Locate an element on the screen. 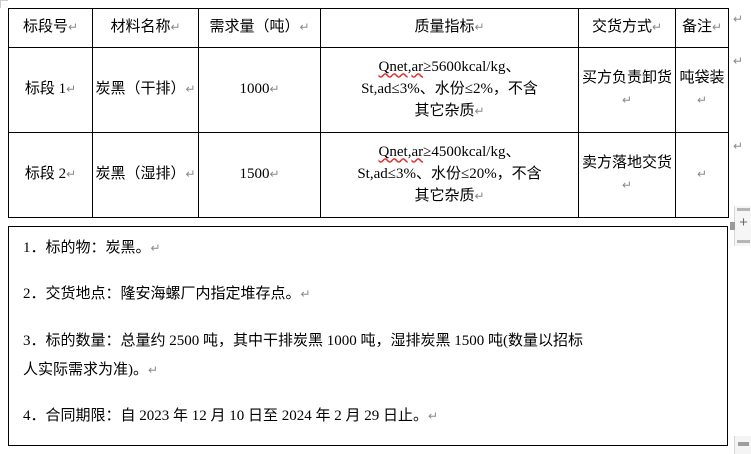 This screenshot has height=454, width=751. vertical-scrollbar is located at coordinates (742, 445).